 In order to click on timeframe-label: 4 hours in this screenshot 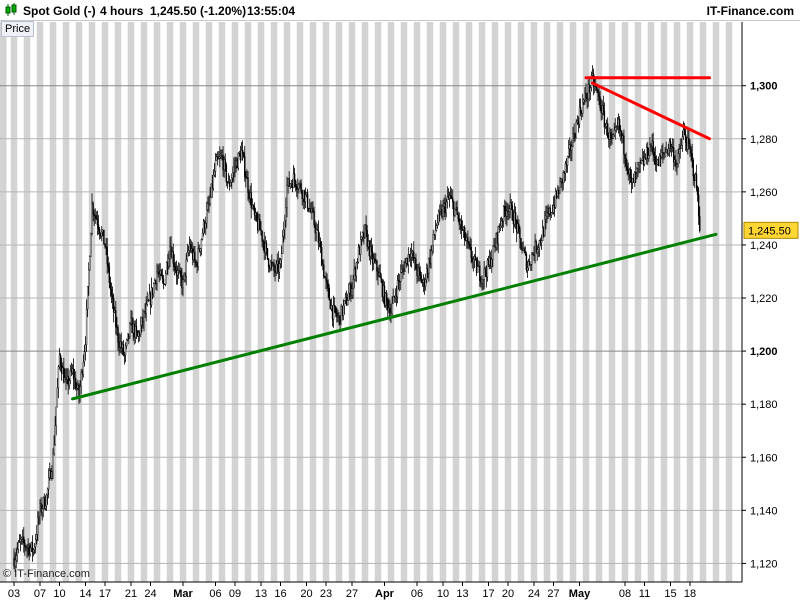, I will do `click(122, 11)`.